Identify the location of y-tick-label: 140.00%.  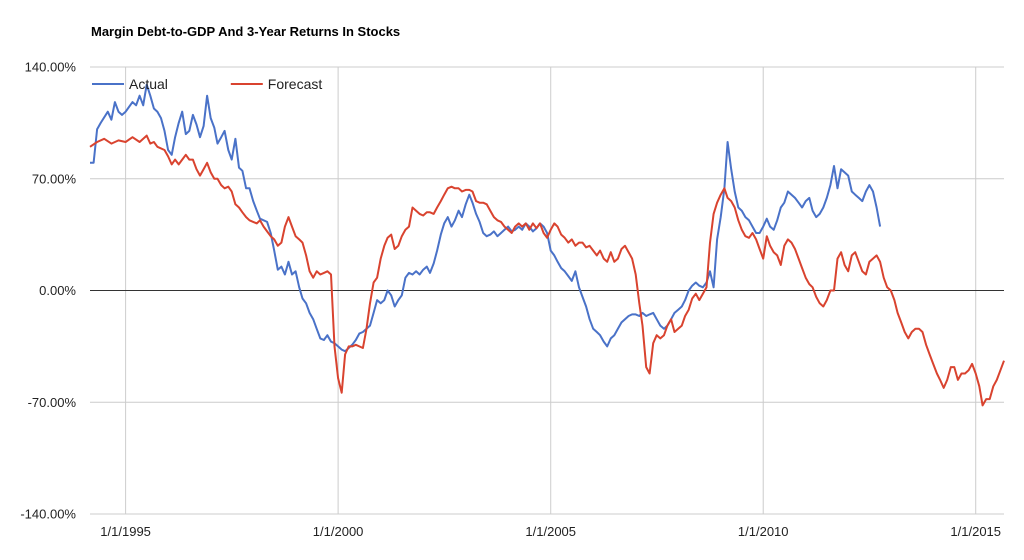
(51, 67).